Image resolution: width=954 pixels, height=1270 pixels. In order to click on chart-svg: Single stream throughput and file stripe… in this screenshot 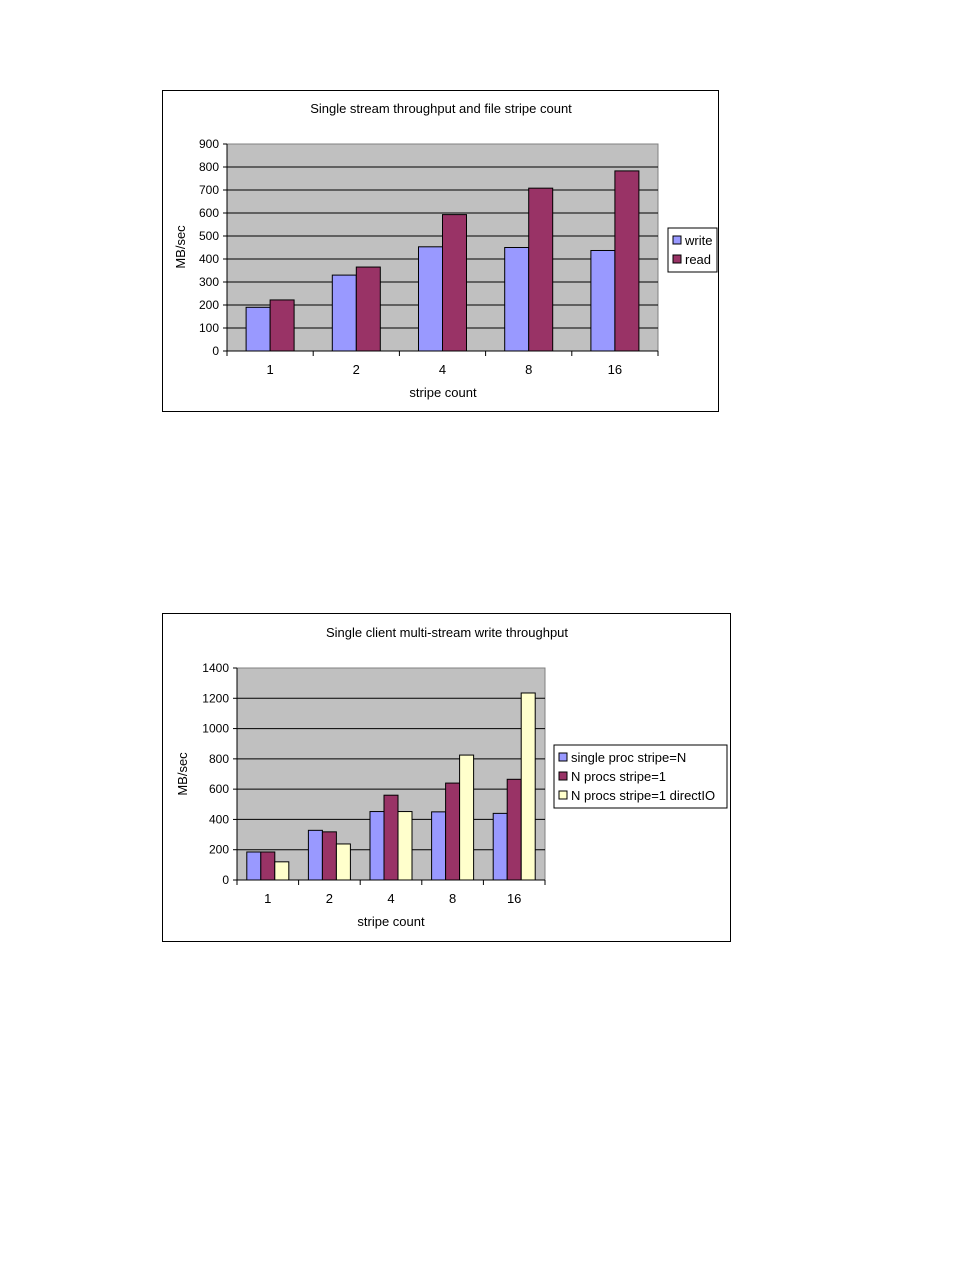, I will do `click(445, 250)`.